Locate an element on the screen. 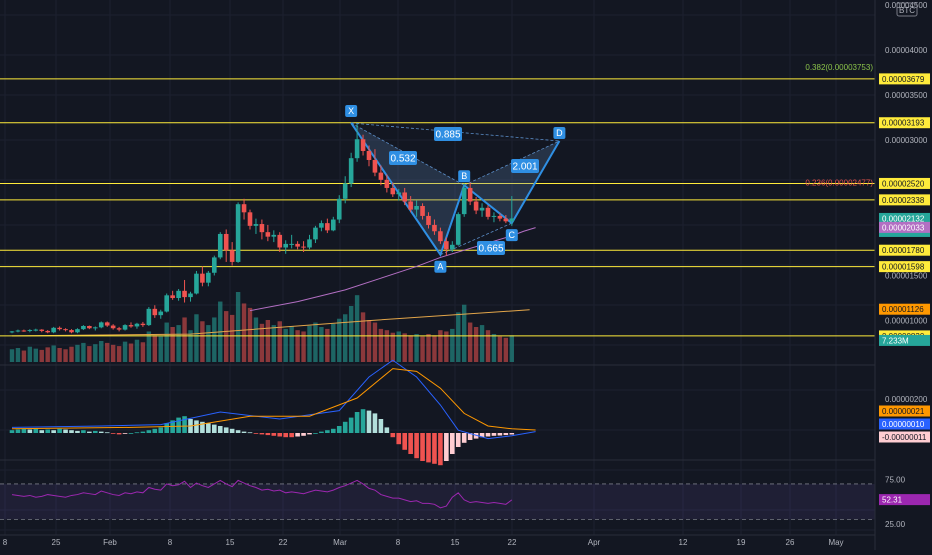  x-tick-label: Mar is located at coordinates (340, 542).